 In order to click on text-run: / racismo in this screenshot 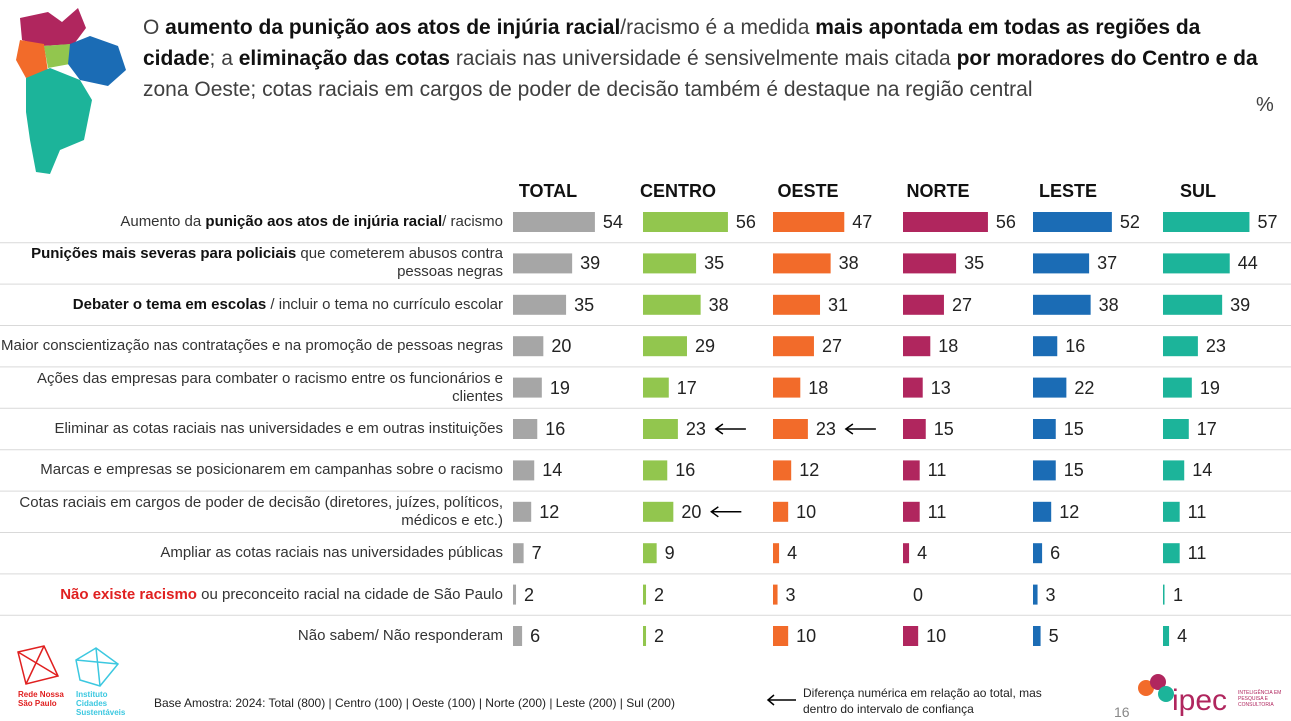, I will do `click(472, 221)`.